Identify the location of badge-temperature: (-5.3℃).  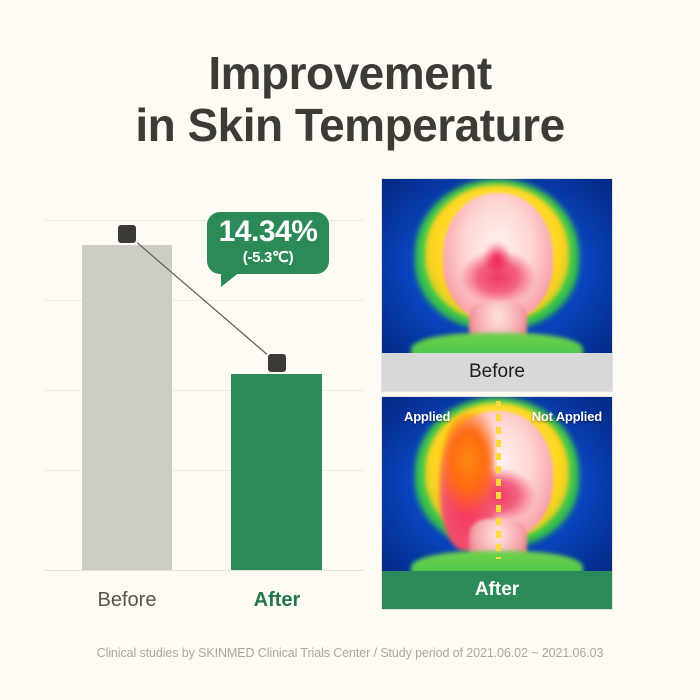
(268, 257).